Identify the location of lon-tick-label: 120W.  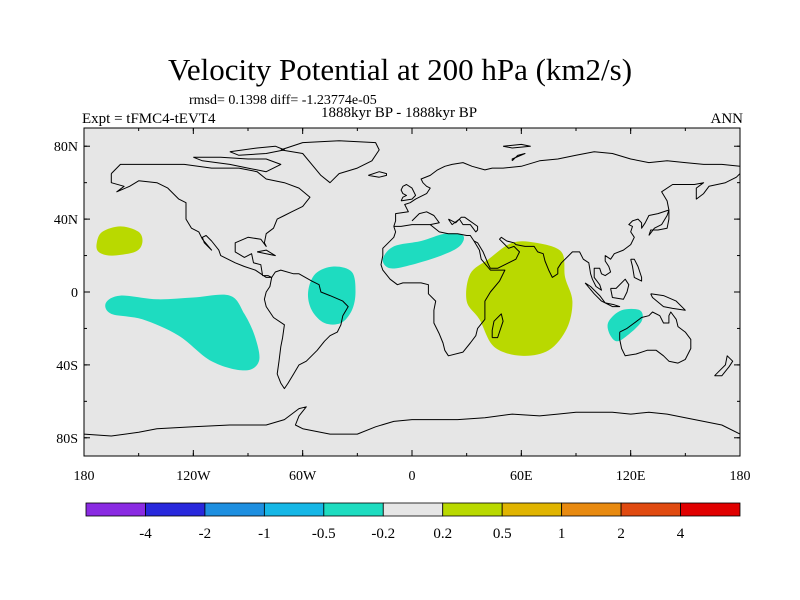
(193, 476).